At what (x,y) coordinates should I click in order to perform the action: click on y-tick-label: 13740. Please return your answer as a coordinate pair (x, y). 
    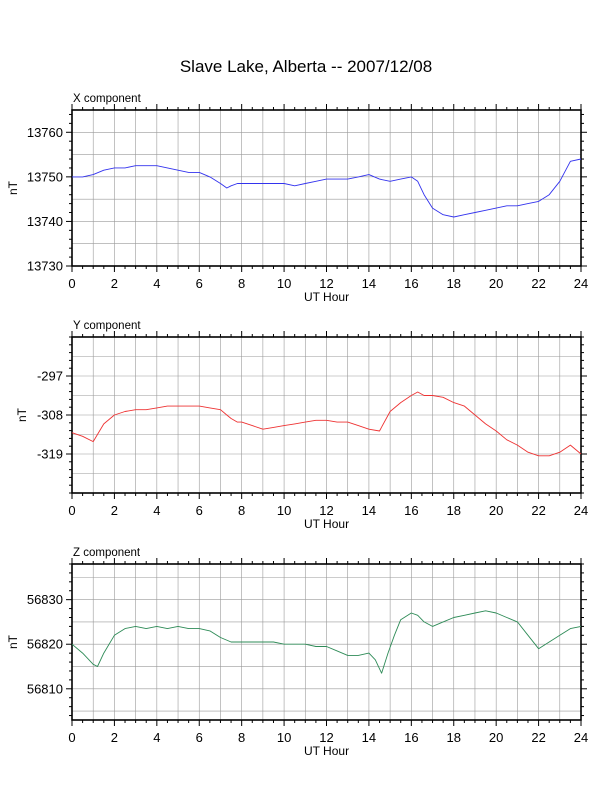
    Looking at the image, I should click on (45, 221).